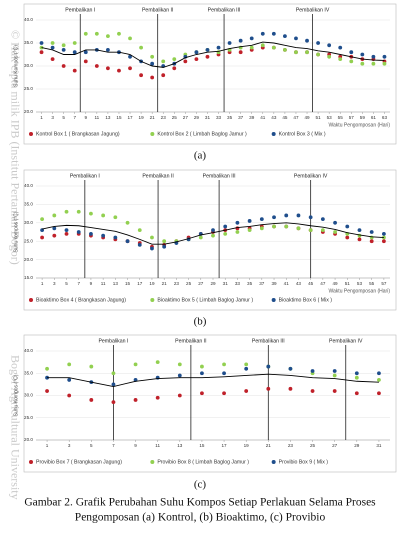 The width and height of the screenshot is (401, 539). Describe the element at coordinates (28, 88) in the screenshot. I see `y-tick-label: 25.0` at that location.